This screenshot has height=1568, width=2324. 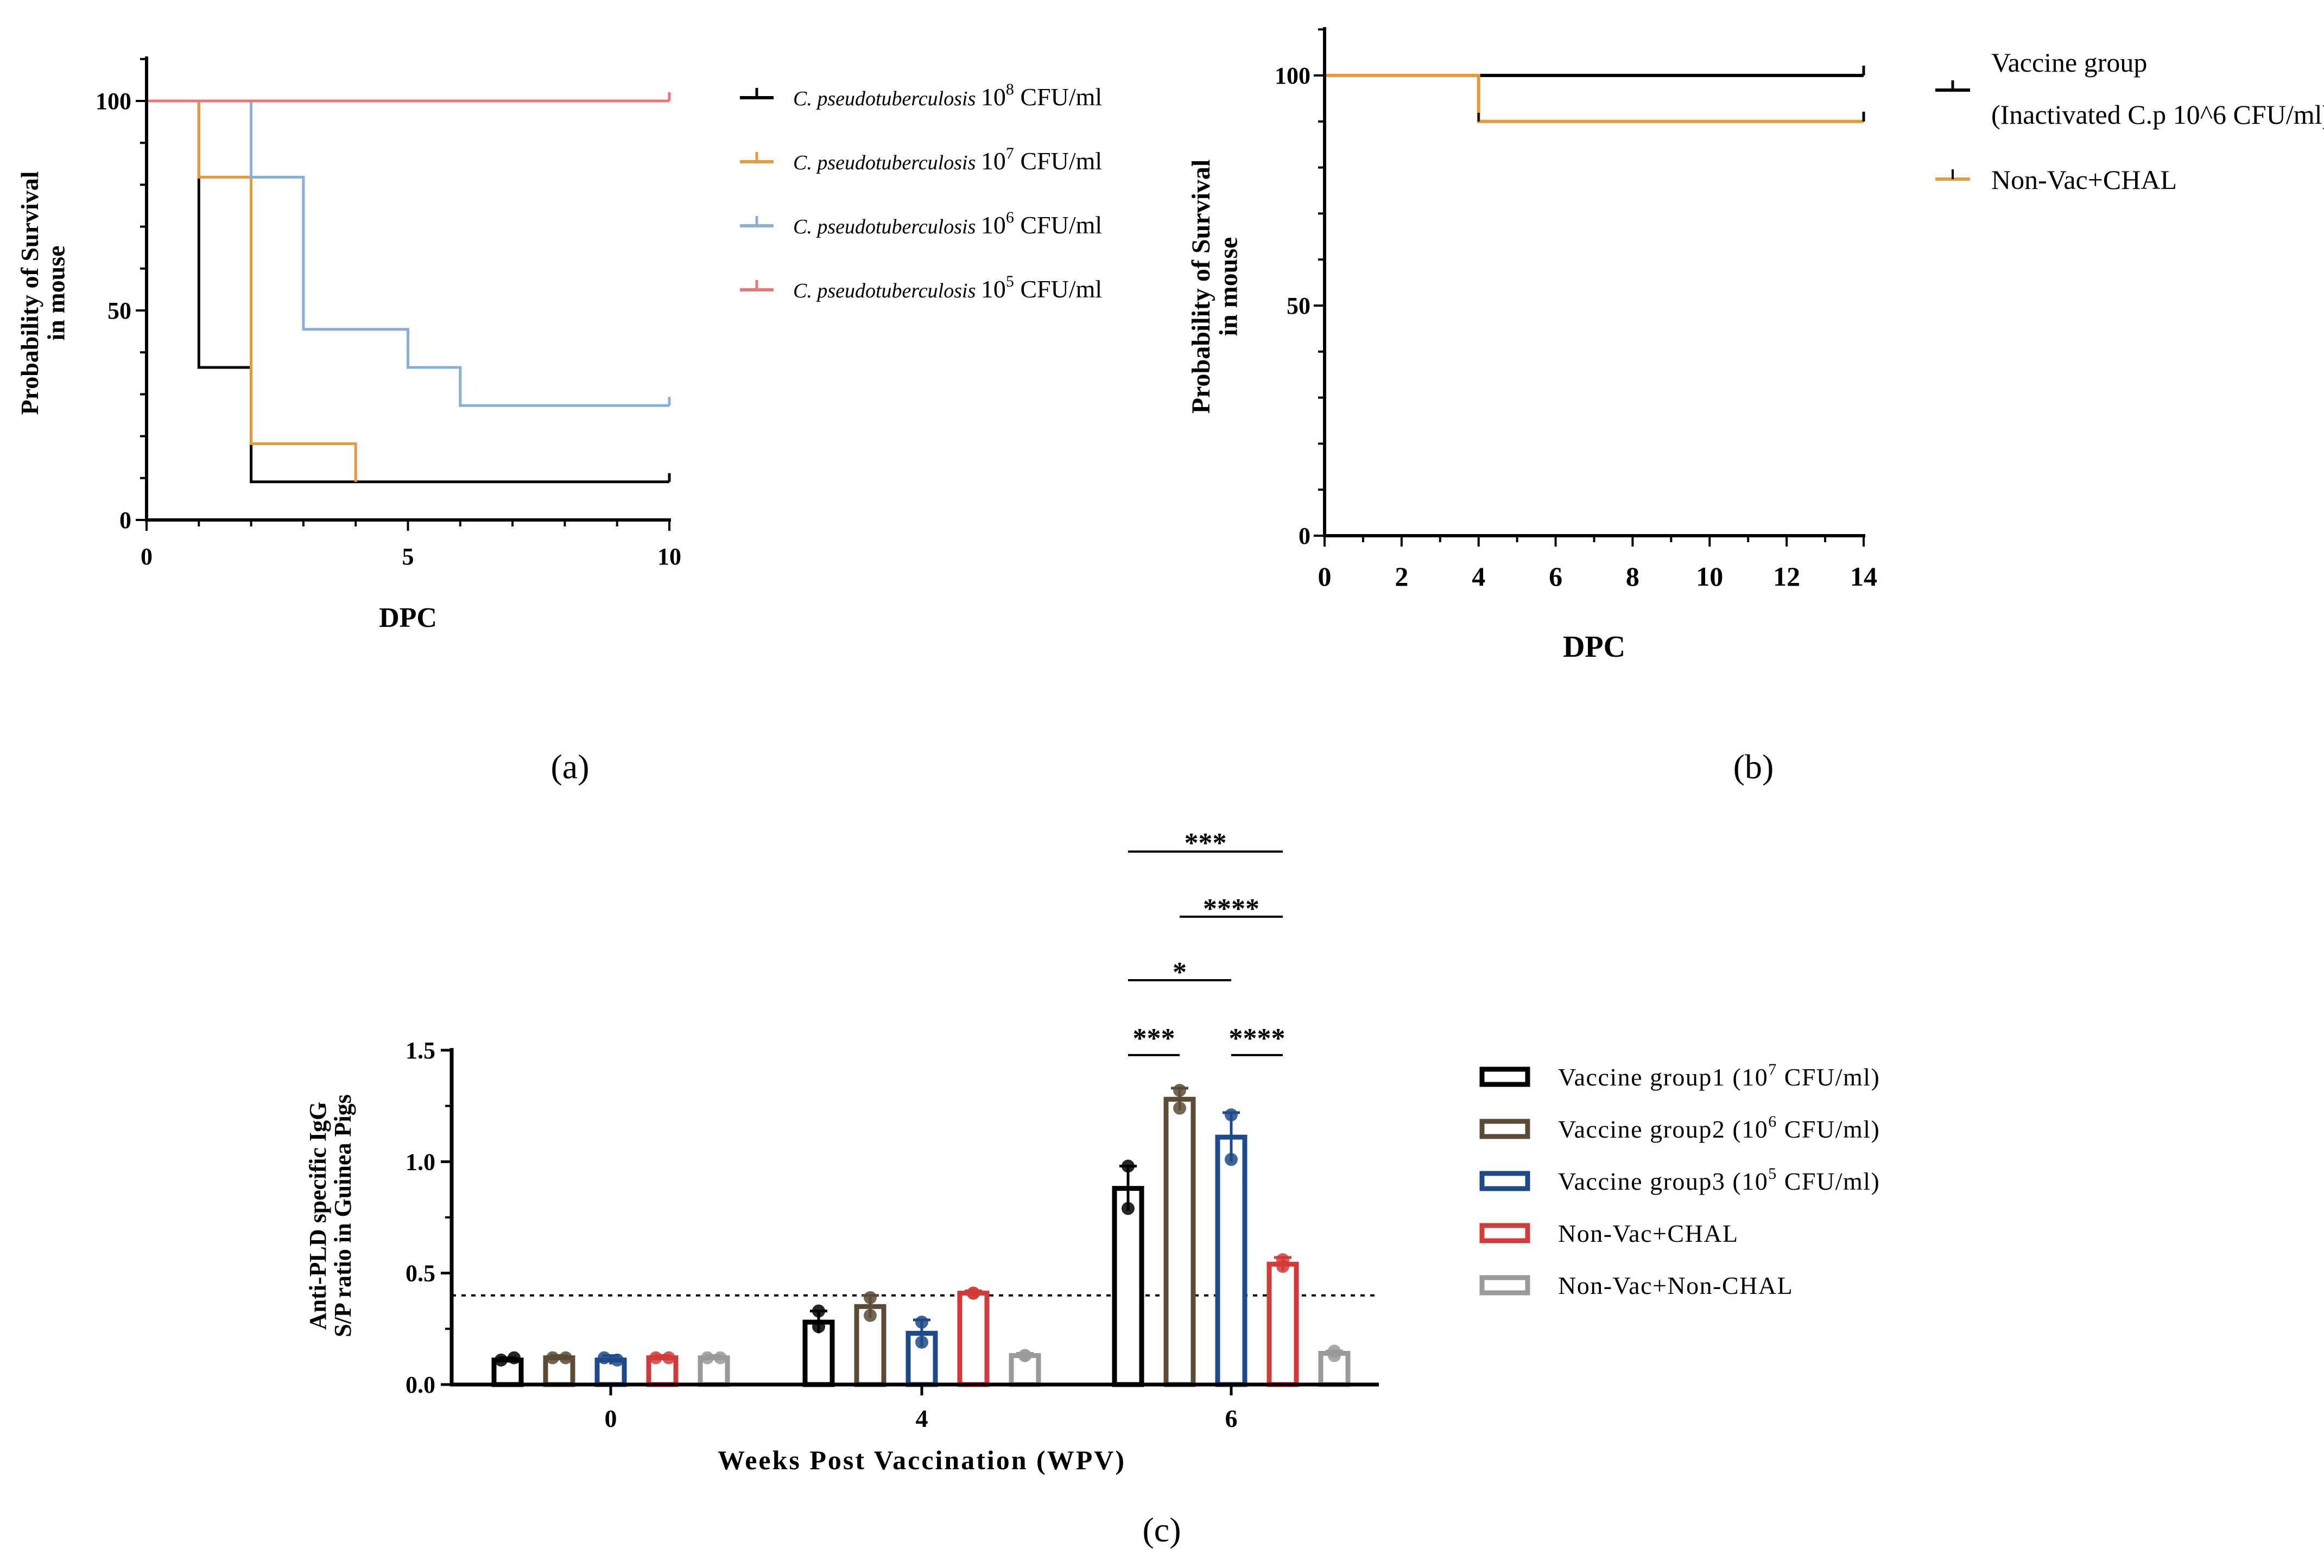 I want to click on legend-text: Vaccine group2 (10, so click(x=1663, y=1129).